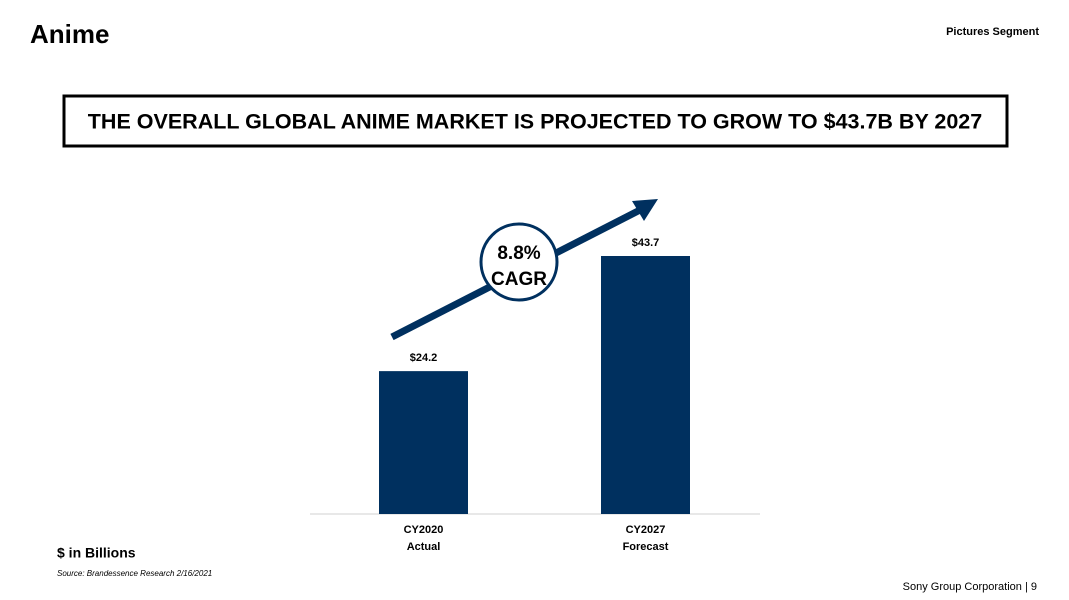  What do you see at coordinates (519, 279) in the screenshot?
I see `cagr-label: CAGR` at bounding box center [519, 279].